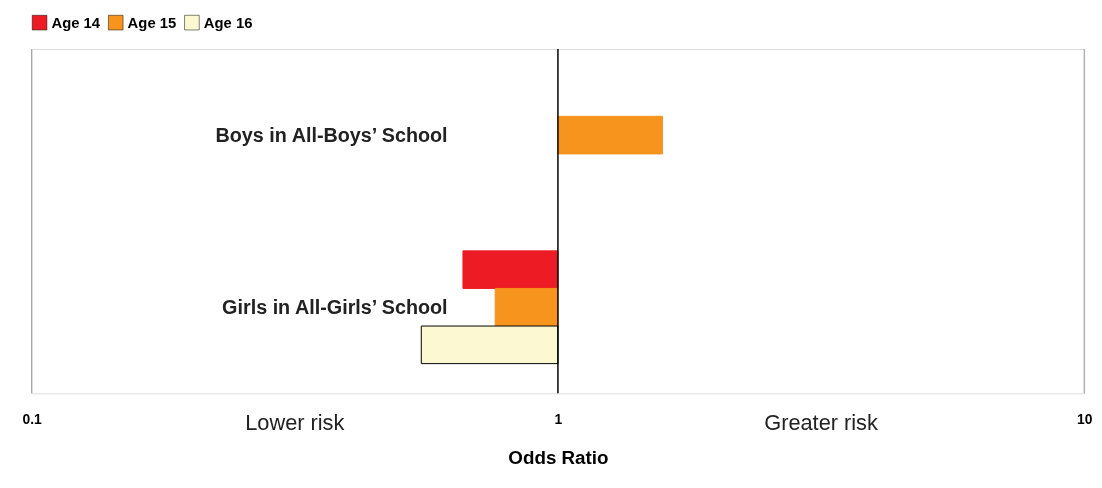 Image resolution: width=1102 pixels, height=488 pixels. I want to click on legend-label: Age 14, so click(76, 22).